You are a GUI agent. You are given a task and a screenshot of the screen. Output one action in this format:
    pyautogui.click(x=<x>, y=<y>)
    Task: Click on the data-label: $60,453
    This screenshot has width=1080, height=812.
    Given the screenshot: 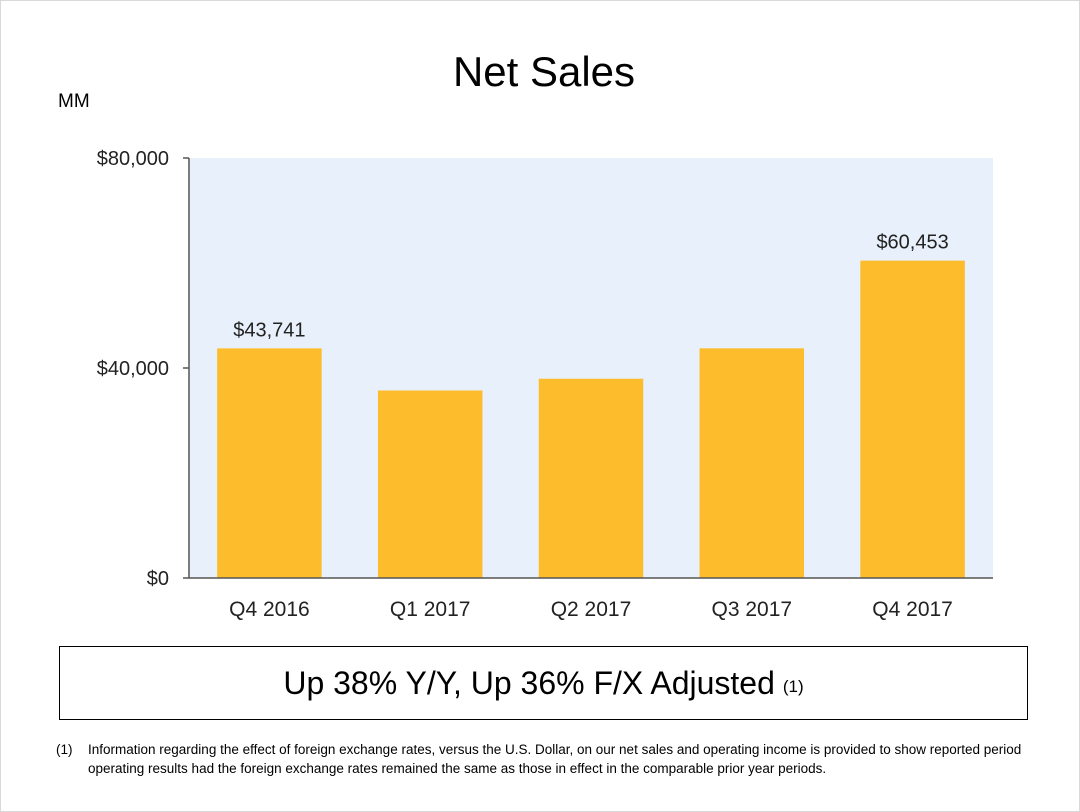 What is the action you would take?
    pyautogui.click(x=912, y=243)
    